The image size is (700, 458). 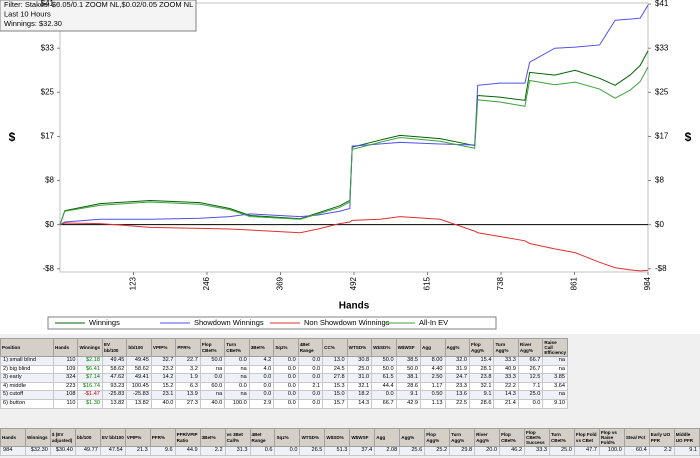 What do you see at coordinates (212, 403) in the screenshot?
I see `table-cell: 40.0` at bounding box center [212, 403].